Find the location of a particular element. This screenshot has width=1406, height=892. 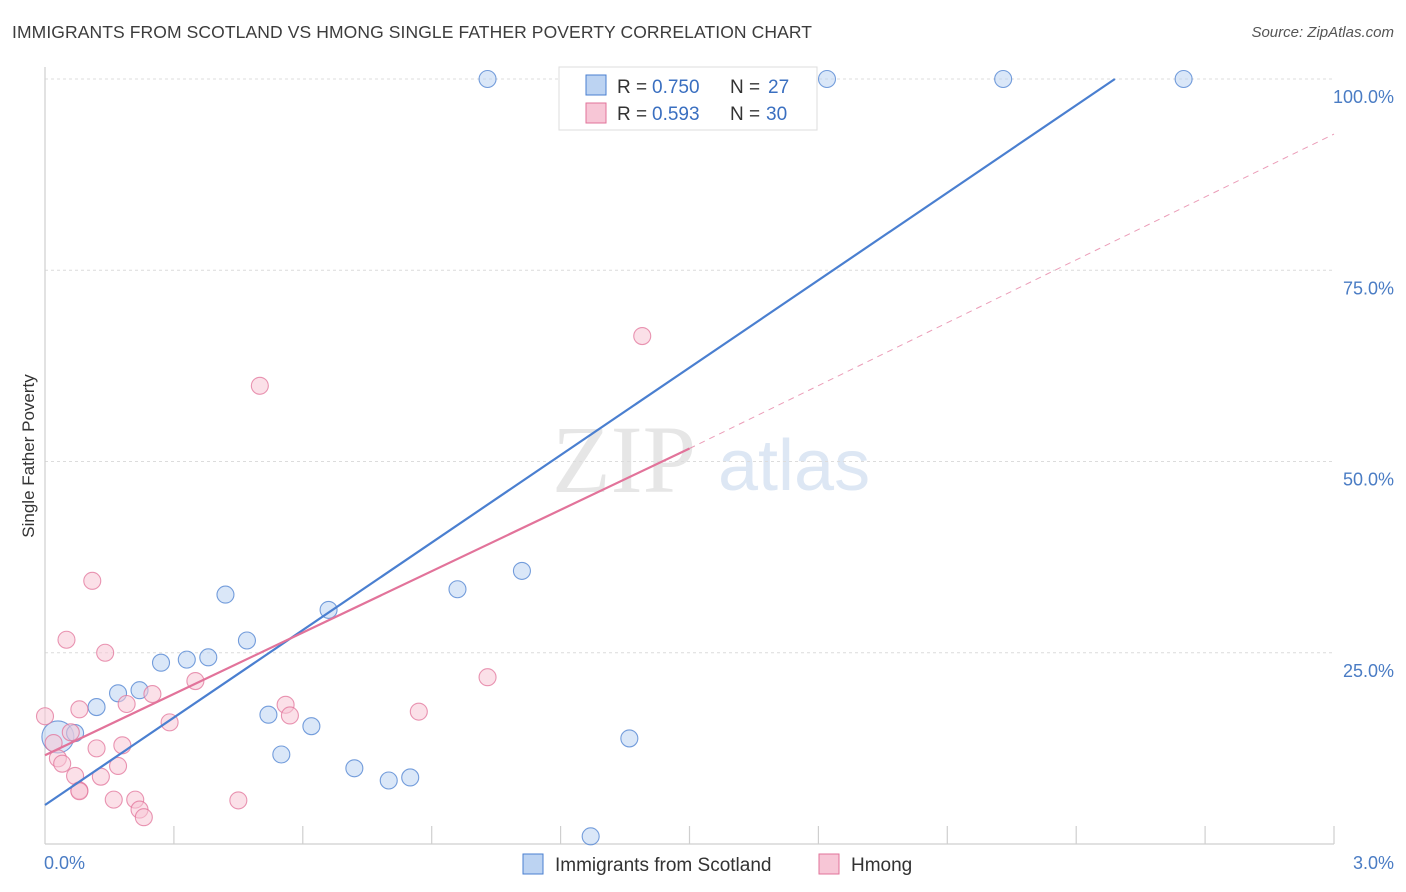

stats-n-value-hmong: 30 is located at coordinates (776, 114).